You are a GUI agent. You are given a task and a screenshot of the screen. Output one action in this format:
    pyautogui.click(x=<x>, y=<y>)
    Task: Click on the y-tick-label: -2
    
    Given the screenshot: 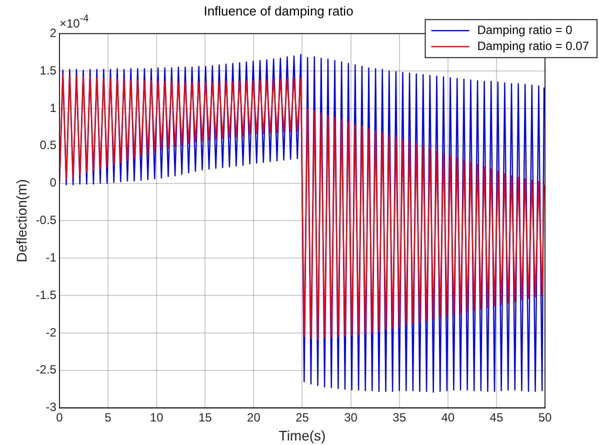 What is the action you would take?
    pyautogui.click(x=51, y=332)
    